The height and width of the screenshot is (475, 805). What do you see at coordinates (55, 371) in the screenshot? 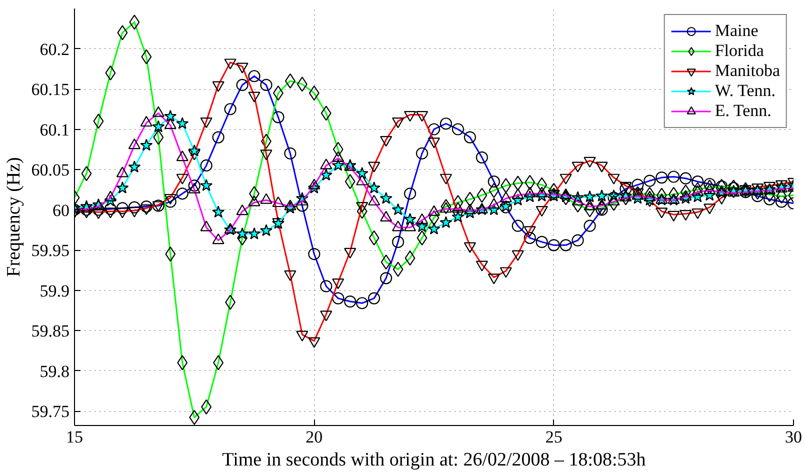
I see `y-tick-label: 59.8` at bounding box center [55, 371].